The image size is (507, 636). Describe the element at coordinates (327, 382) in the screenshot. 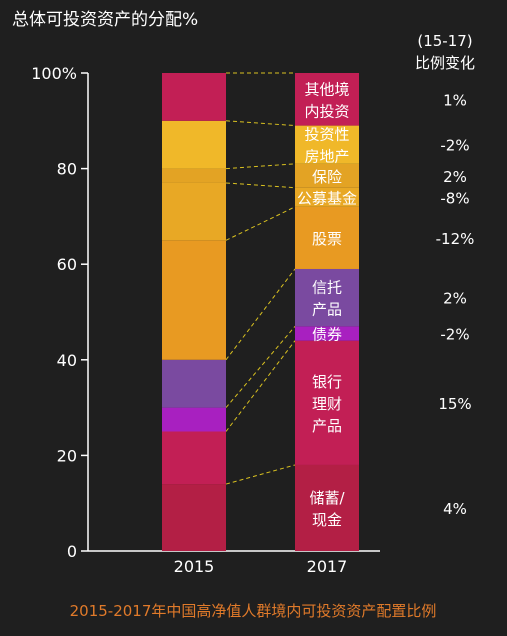

I see `segment-label: 银行` at that location.